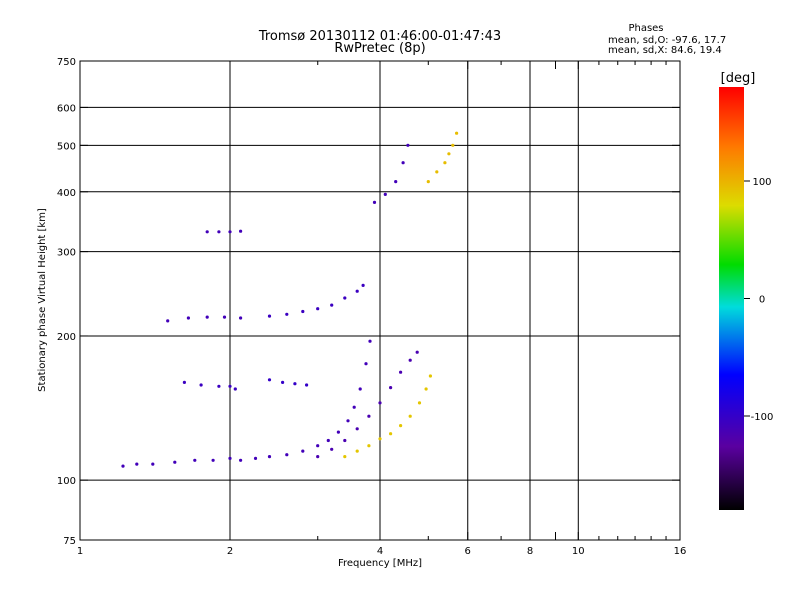  I want to click on y-tick-label: 400, so click(66, 193).